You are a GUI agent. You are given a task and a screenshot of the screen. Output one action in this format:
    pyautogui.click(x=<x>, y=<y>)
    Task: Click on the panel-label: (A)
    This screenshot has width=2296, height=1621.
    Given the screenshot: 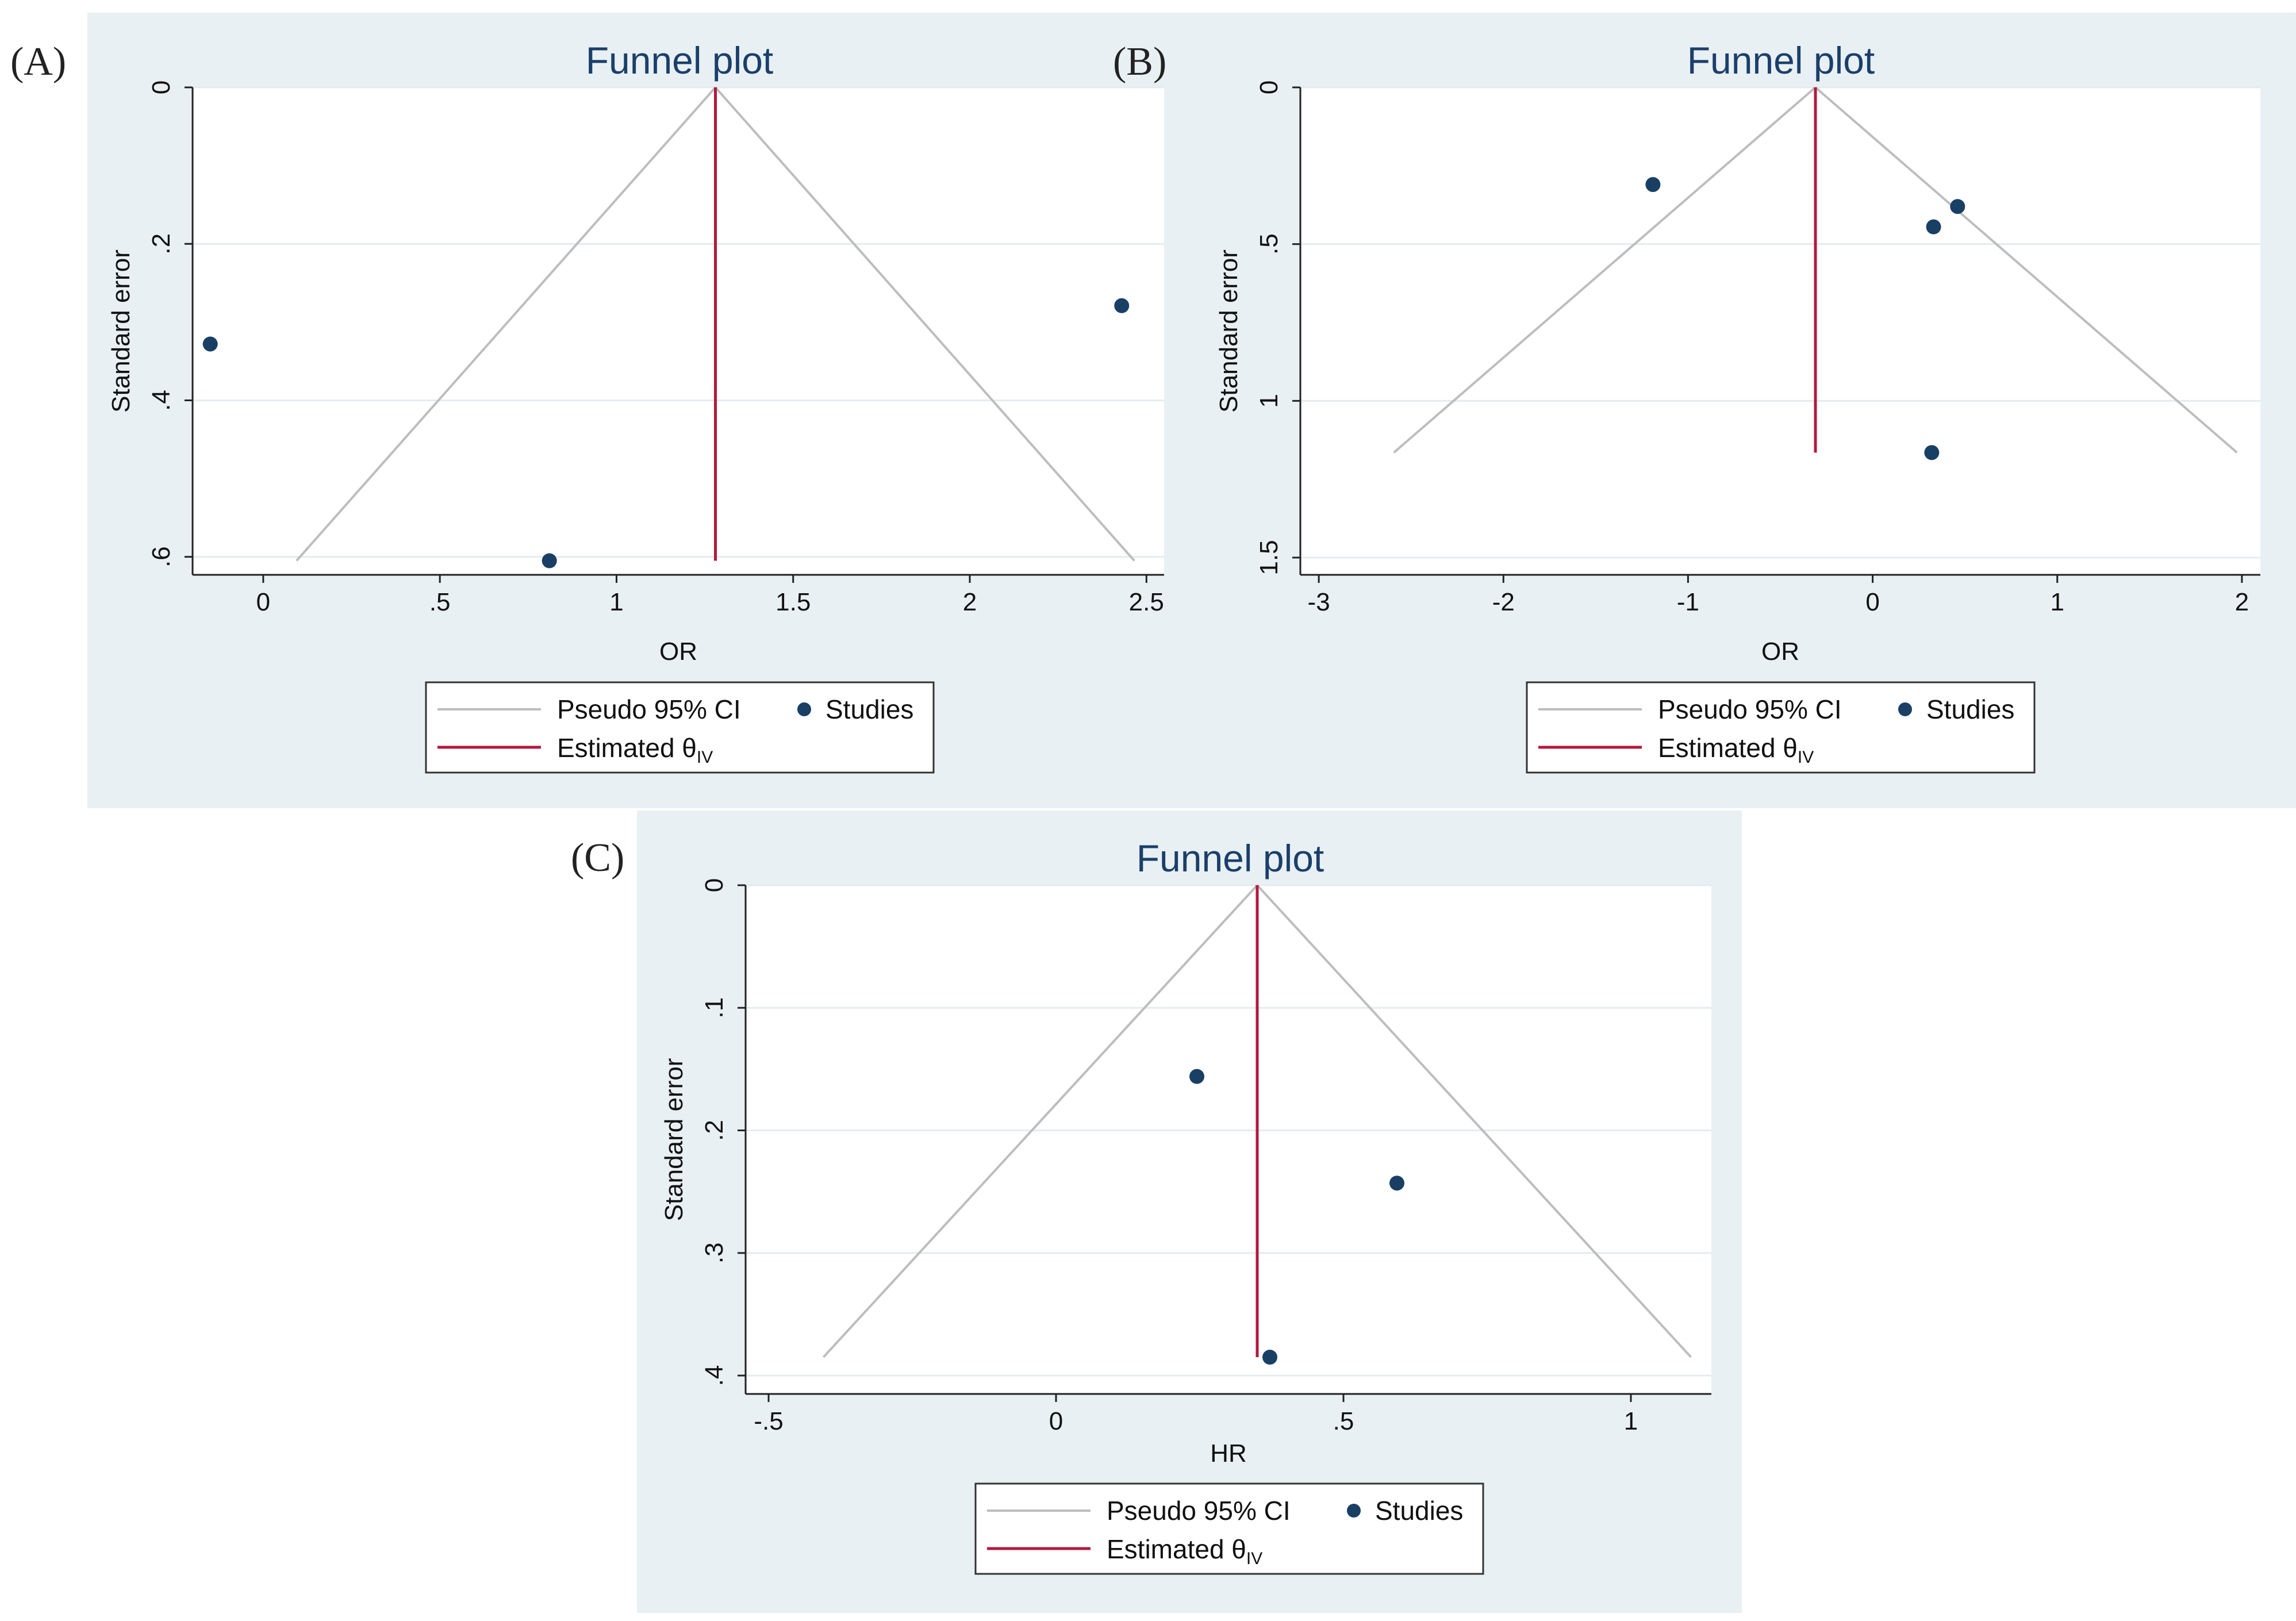 What is the action you would take?
    pyautogui.click(x=38, y=62)
    